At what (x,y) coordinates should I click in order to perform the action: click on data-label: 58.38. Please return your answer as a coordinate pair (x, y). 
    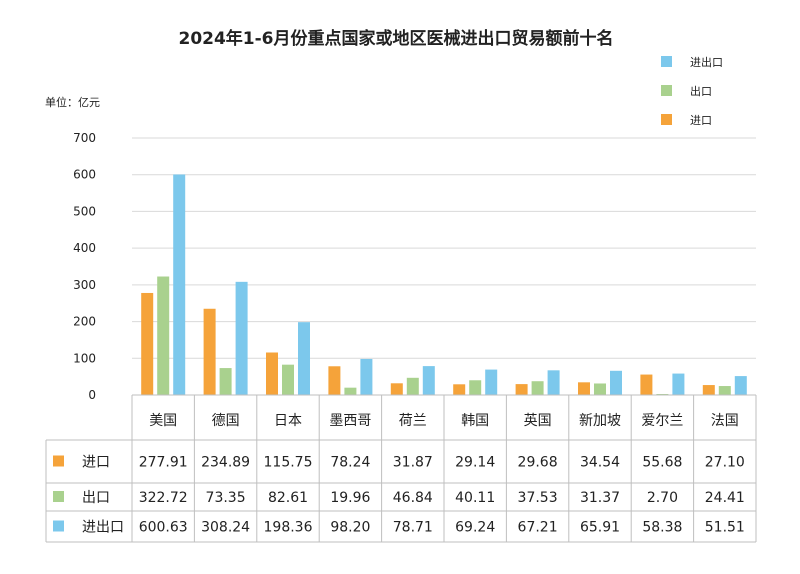
    Looking at the image, I should click on (662, 528).